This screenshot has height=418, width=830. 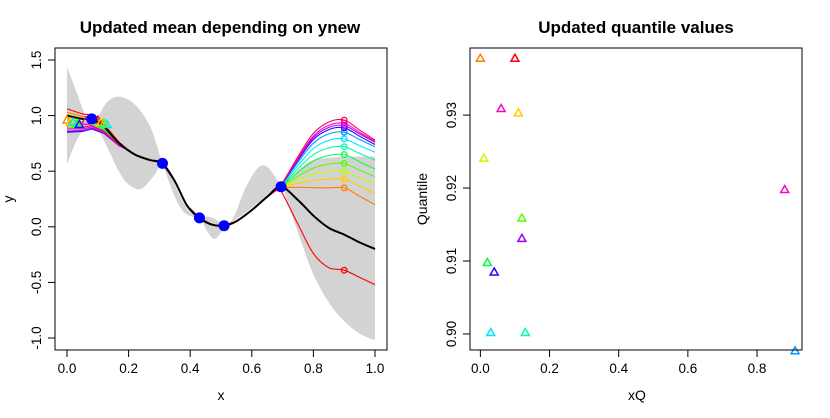 What do you see at coordinates (549, 368) in the screenshot?
I see `right-x-tick-label-1: 0.2` at bounding box center [549, 368].